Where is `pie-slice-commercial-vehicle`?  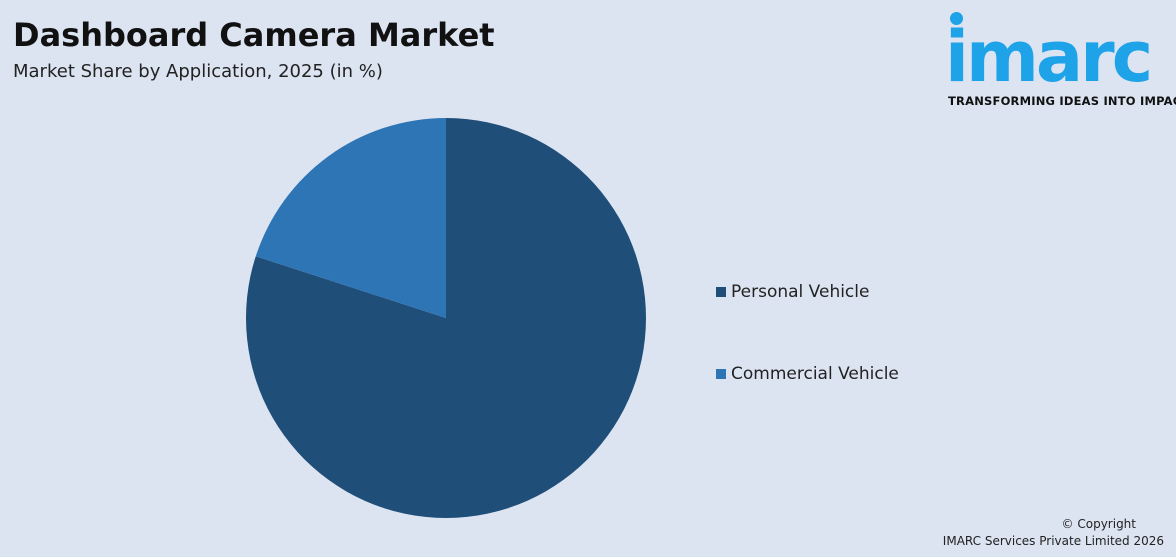
pie-slice-commercial-vehicle is located at coordinates (350, 218).